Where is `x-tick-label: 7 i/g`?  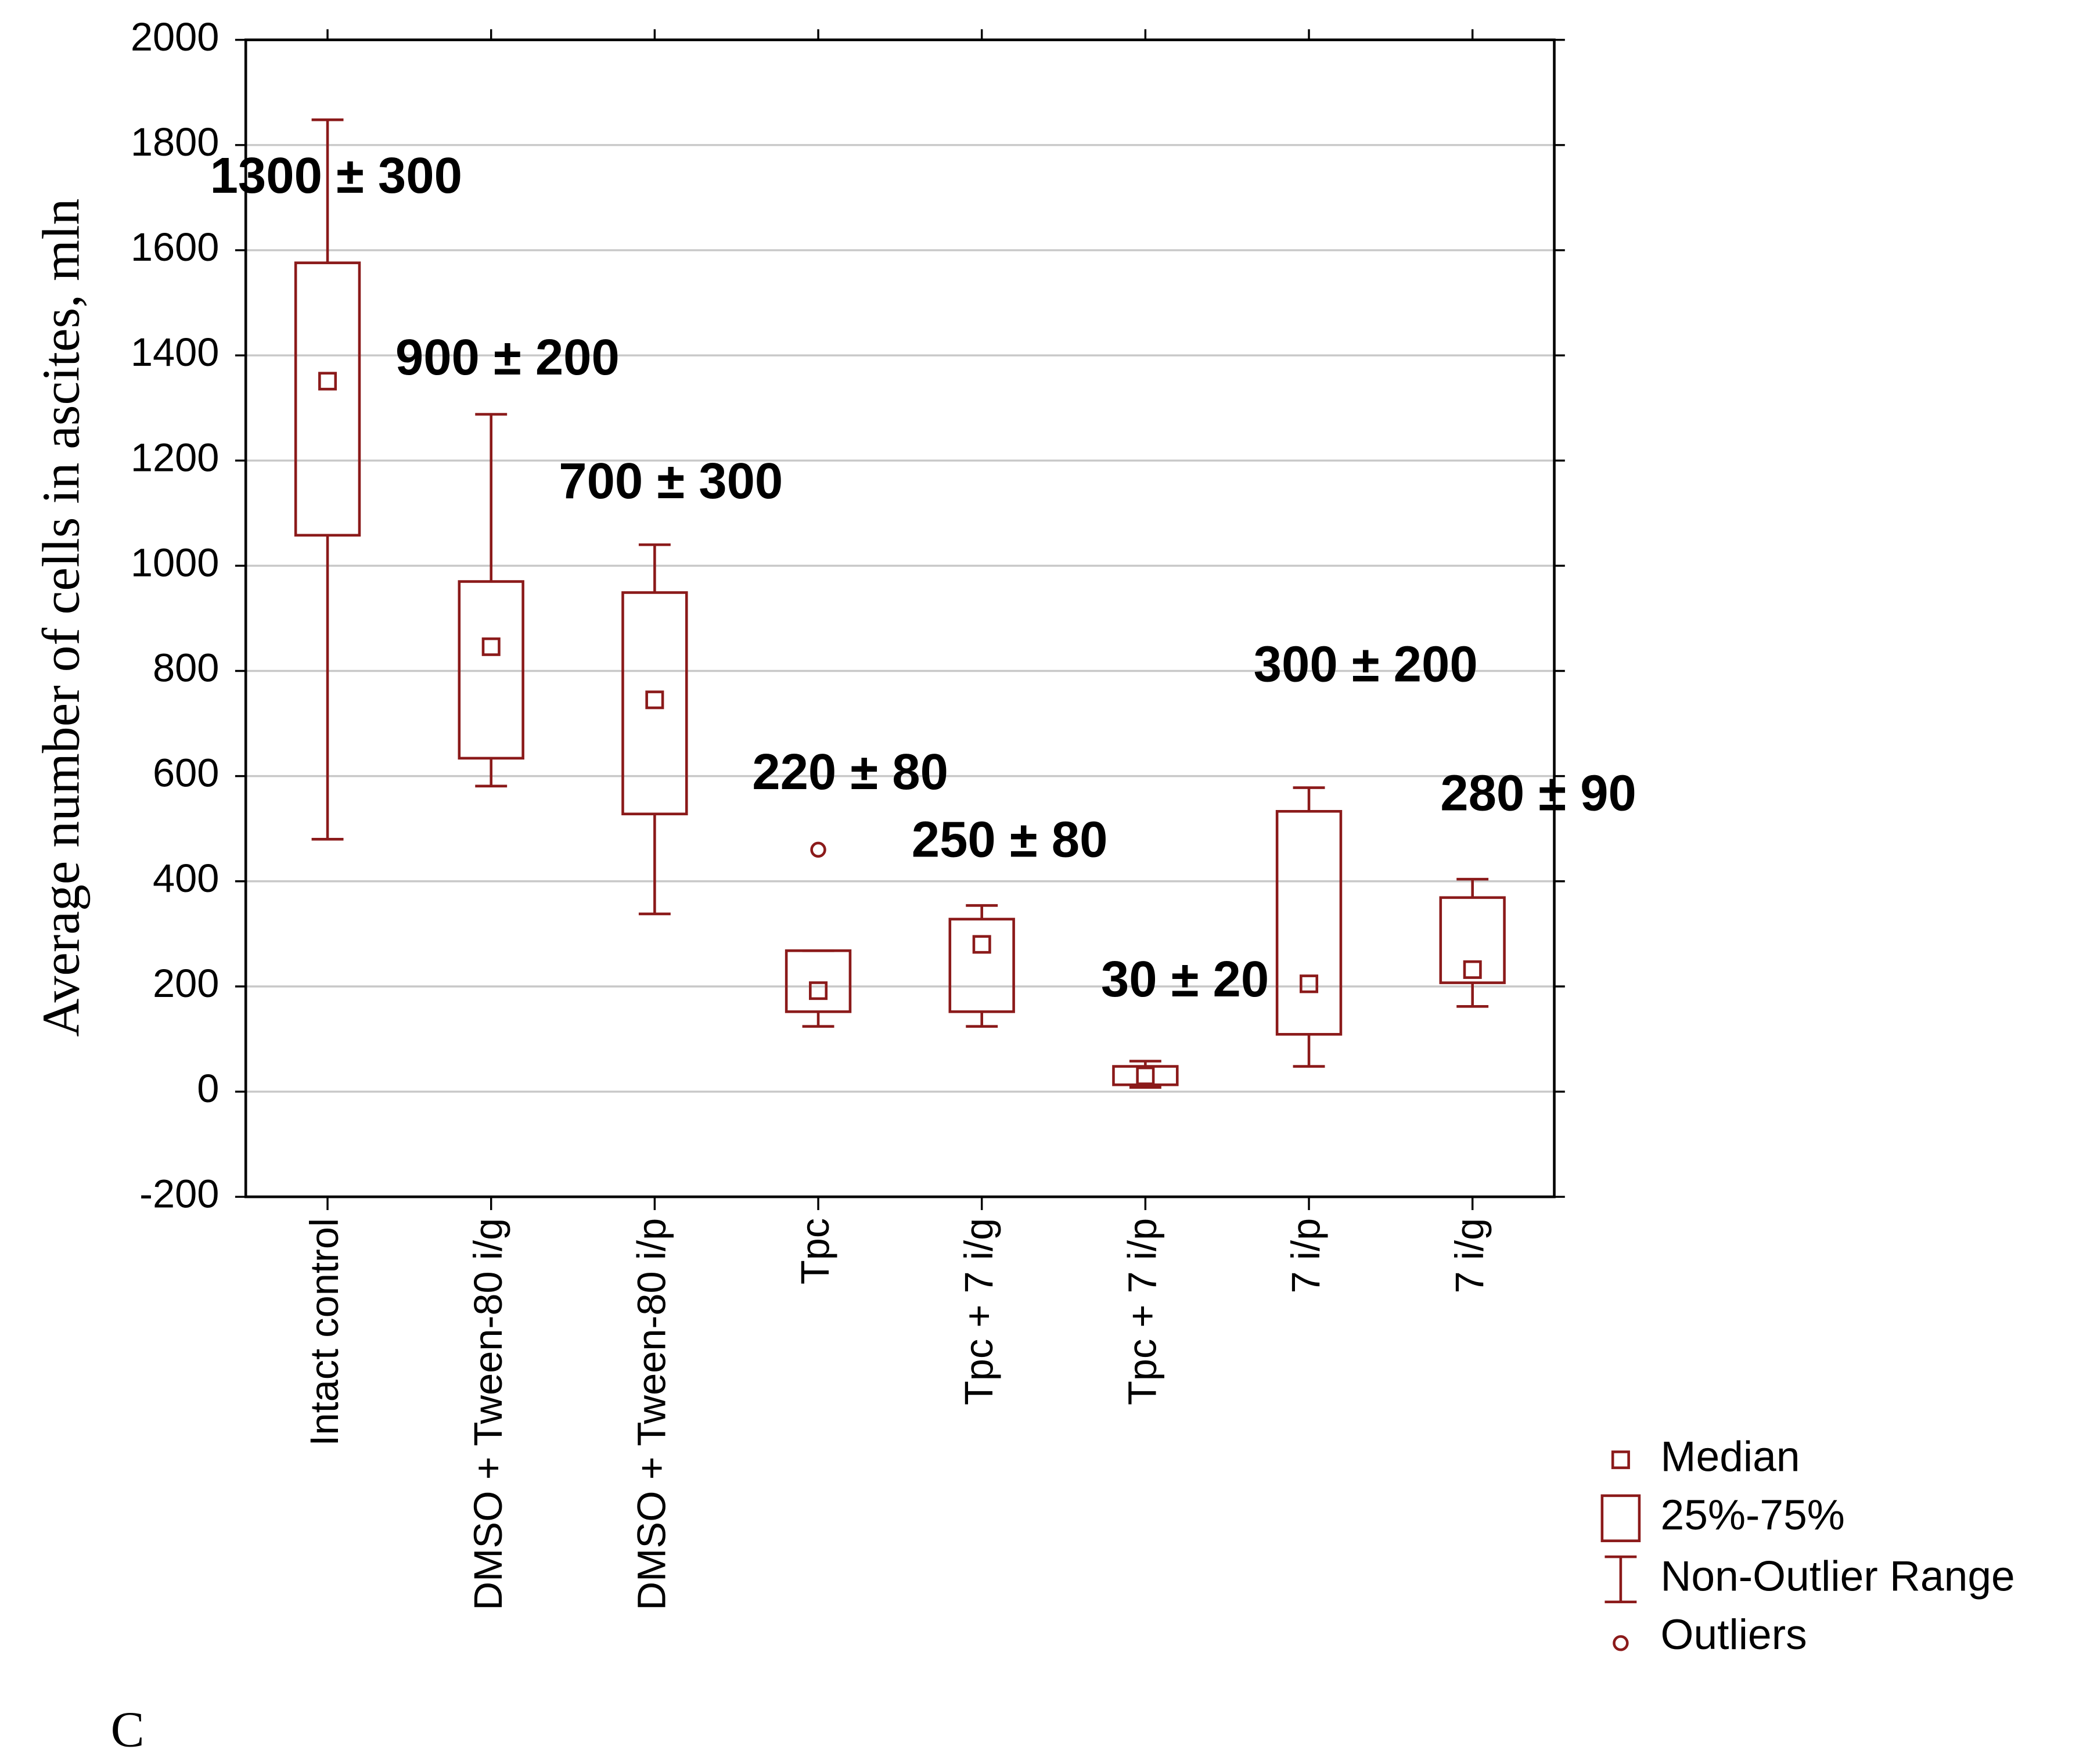 x-tick-label: 7 i/g is located at coordinates (1469, 1256).